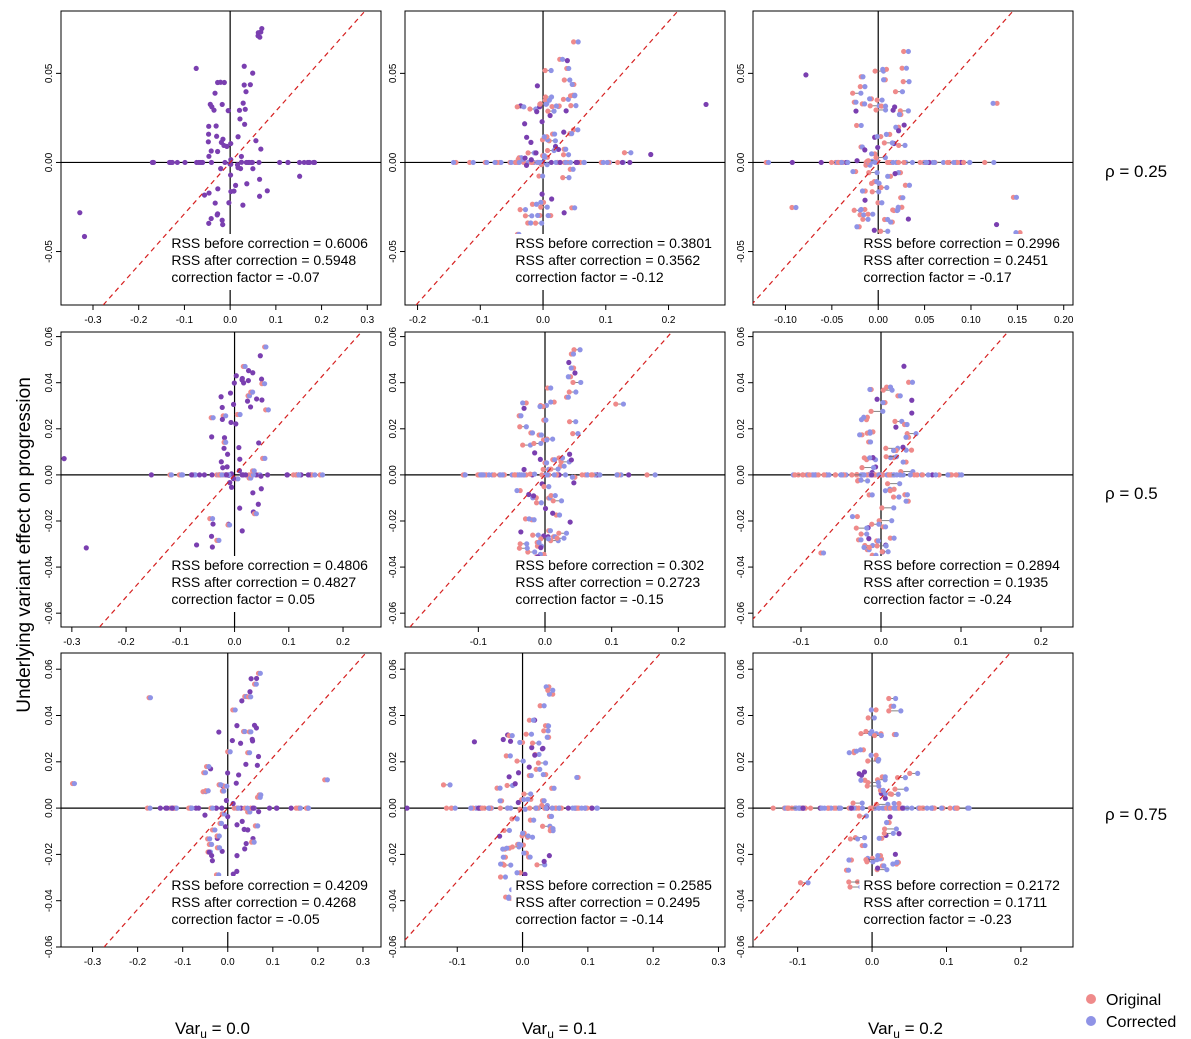 This screenshot has height=1039, width=1191. What do you see at coordinates (72, 642) in the screenshot?
I see `x-tick-label: -0.3` at bounding box center [72, 642].